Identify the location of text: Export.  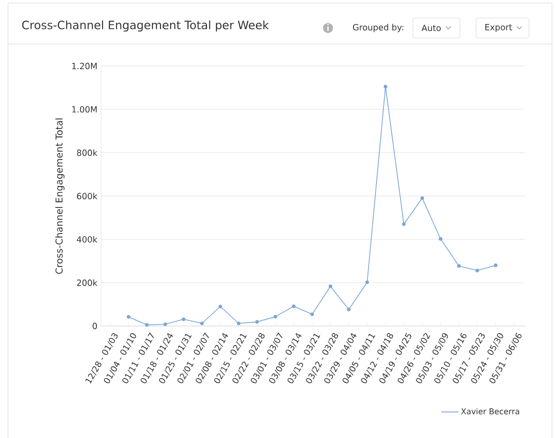
(498, 28).